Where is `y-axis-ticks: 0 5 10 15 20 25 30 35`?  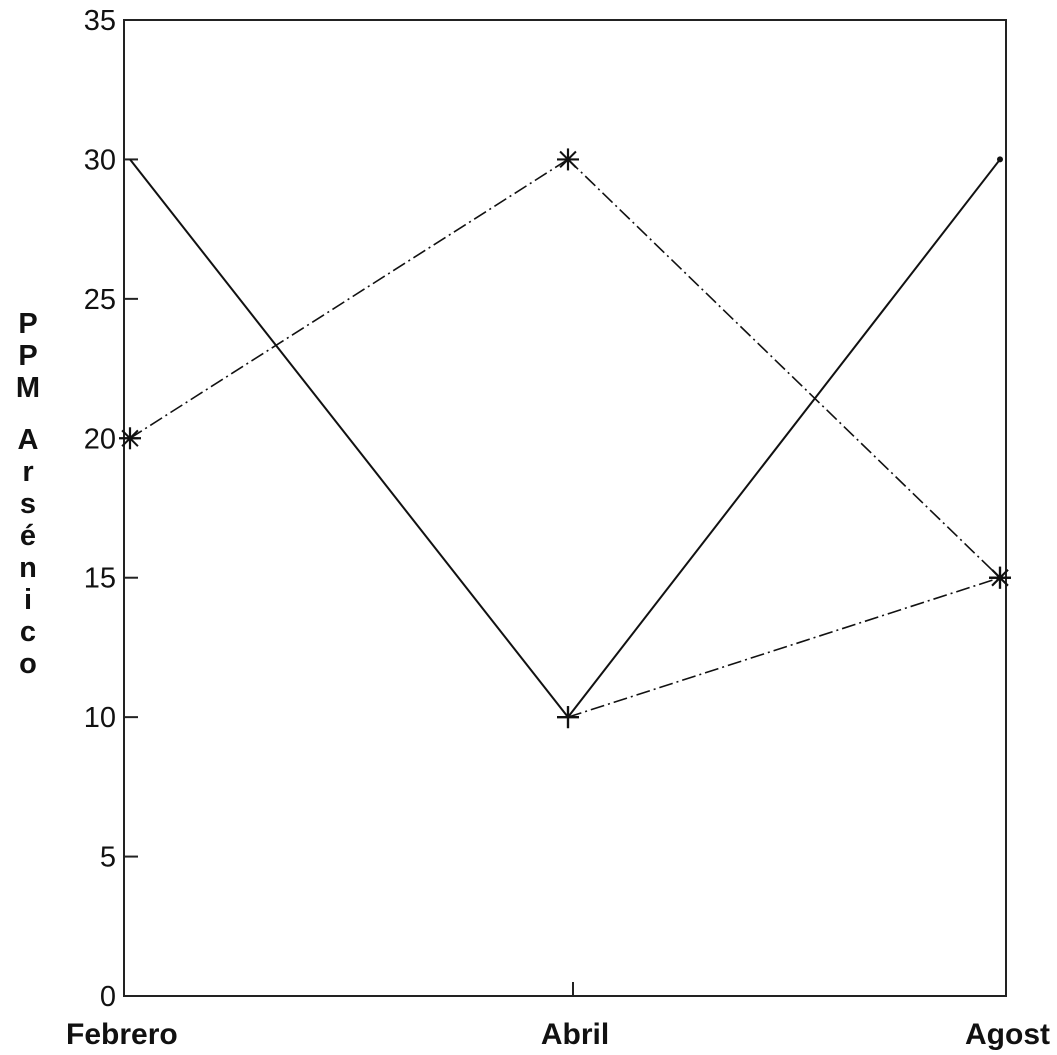 y-axis-ticks: 0 5 10 15 20 25 30 35 is located at coordinates (111, 509).